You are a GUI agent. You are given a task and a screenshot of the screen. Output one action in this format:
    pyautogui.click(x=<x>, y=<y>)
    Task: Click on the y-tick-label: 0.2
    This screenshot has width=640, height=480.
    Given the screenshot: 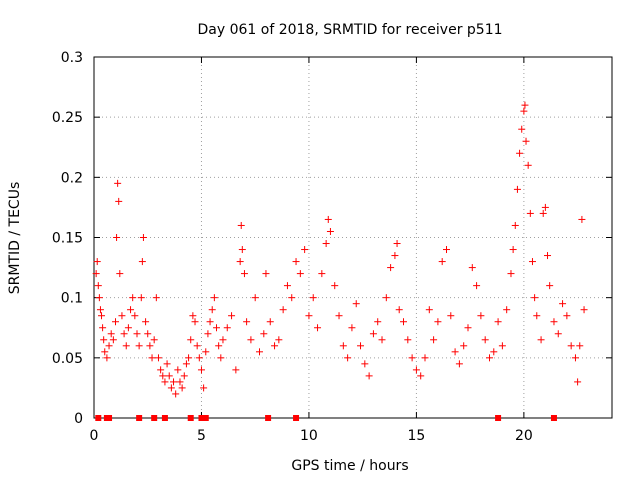 What is the action you would take?
    pyautogui.click(x=72, y=178)
    